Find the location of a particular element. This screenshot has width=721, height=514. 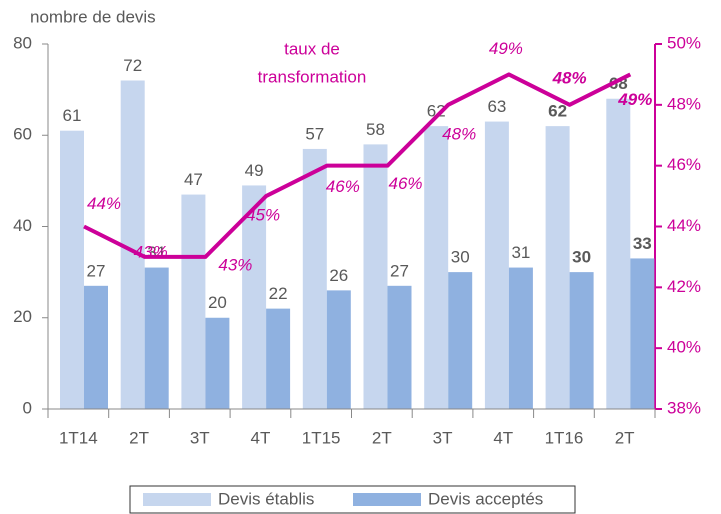

y-axis-label: nombre de devis is located at coordinates (93, 16).